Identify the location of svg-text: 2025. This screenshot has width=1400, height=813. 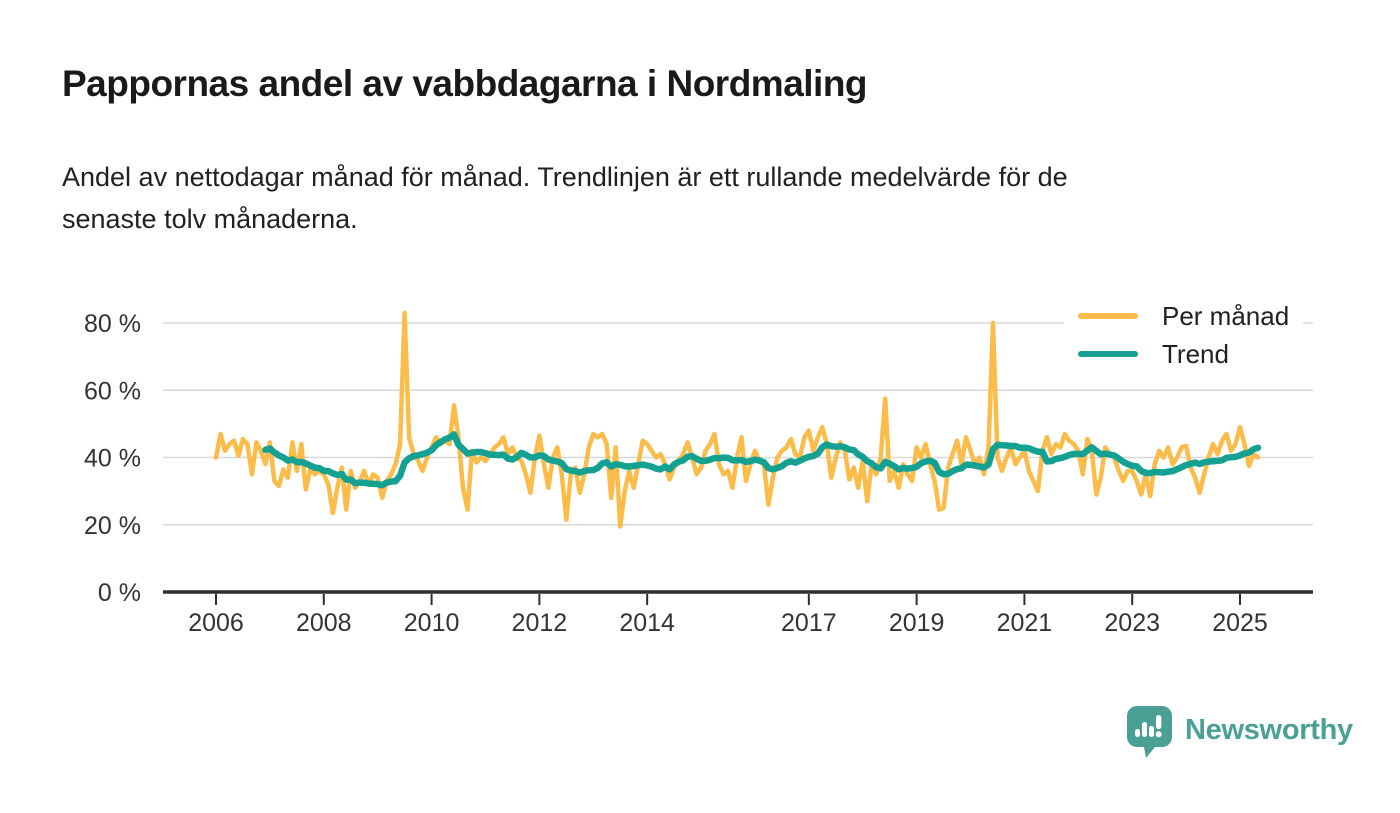
(1240, 623).